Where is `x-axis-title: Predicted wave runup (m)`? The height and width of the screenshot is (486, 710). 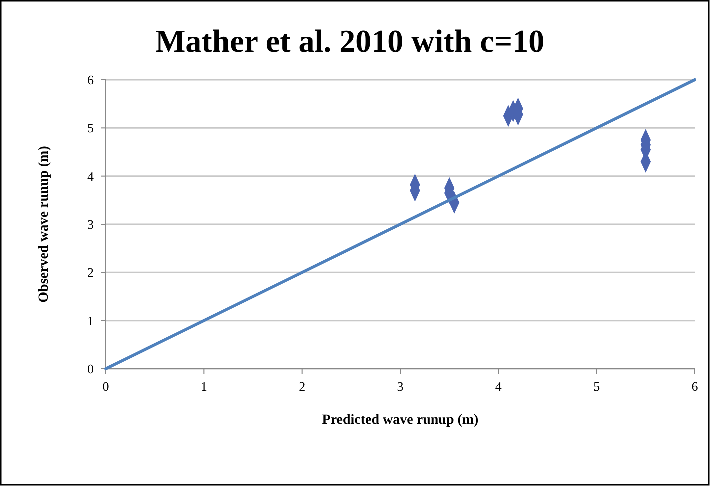
x-axis-title: Predicted wave runup (m) is located at coordinates (401, 420).